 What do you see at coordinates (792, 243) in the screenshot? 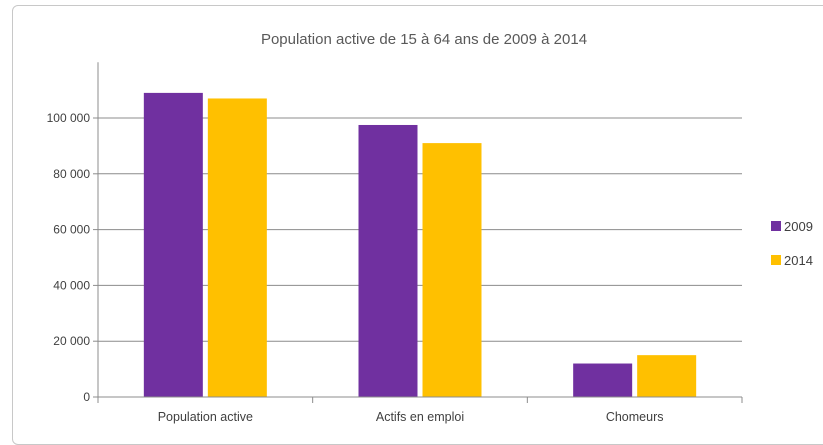
I see `legend: 2009 2014` at bounding box center [792, 243].